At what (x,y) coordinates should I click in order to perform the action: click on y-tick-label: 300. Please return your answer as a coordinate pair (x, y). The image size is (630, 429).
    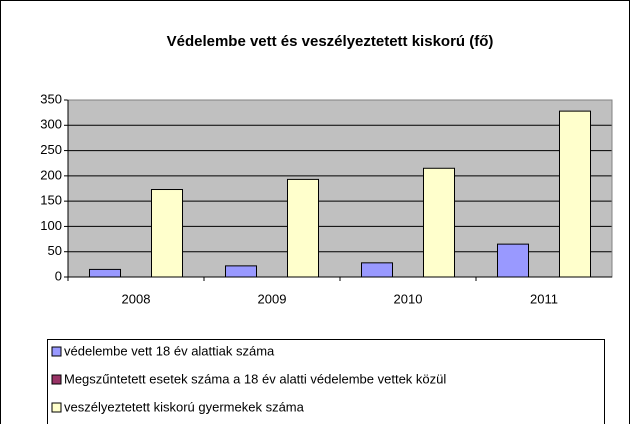
    Looking at the image, I should click on (51, 124).